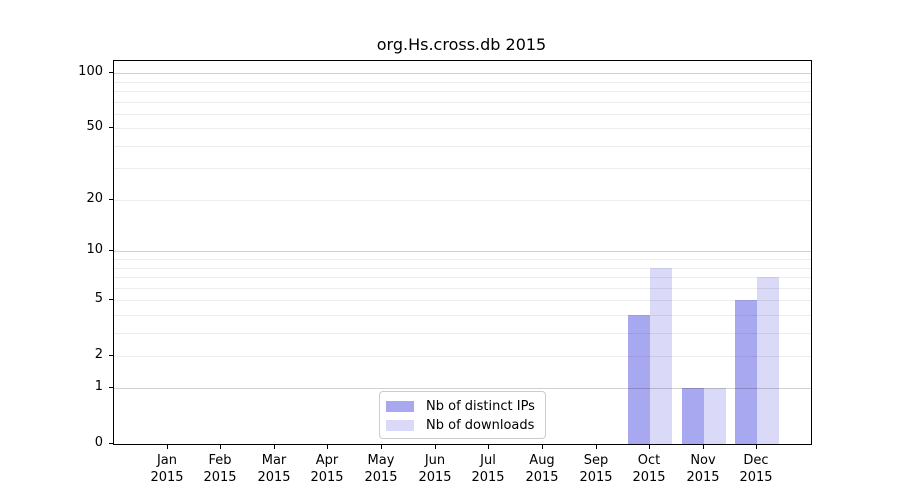 The width and height of the screenshot is (900, 500). What do you see at coordinates (703, 469) in the screenshot?
I see `x-tick-label: Nov 2015` at bounding box center [703, 469].